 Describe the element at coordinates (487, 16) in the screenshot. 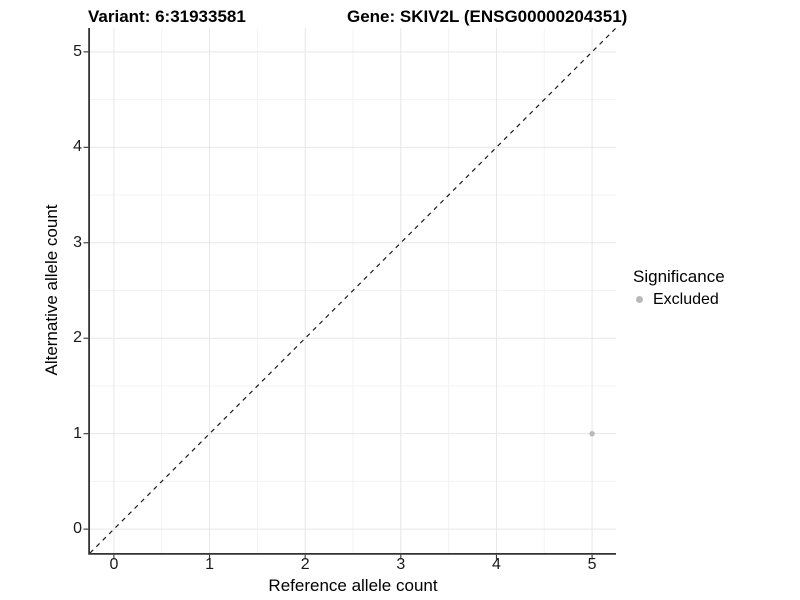

I see `plot-title-gene: Gene: SKIV2L (ENSG00000204351)` at that location.